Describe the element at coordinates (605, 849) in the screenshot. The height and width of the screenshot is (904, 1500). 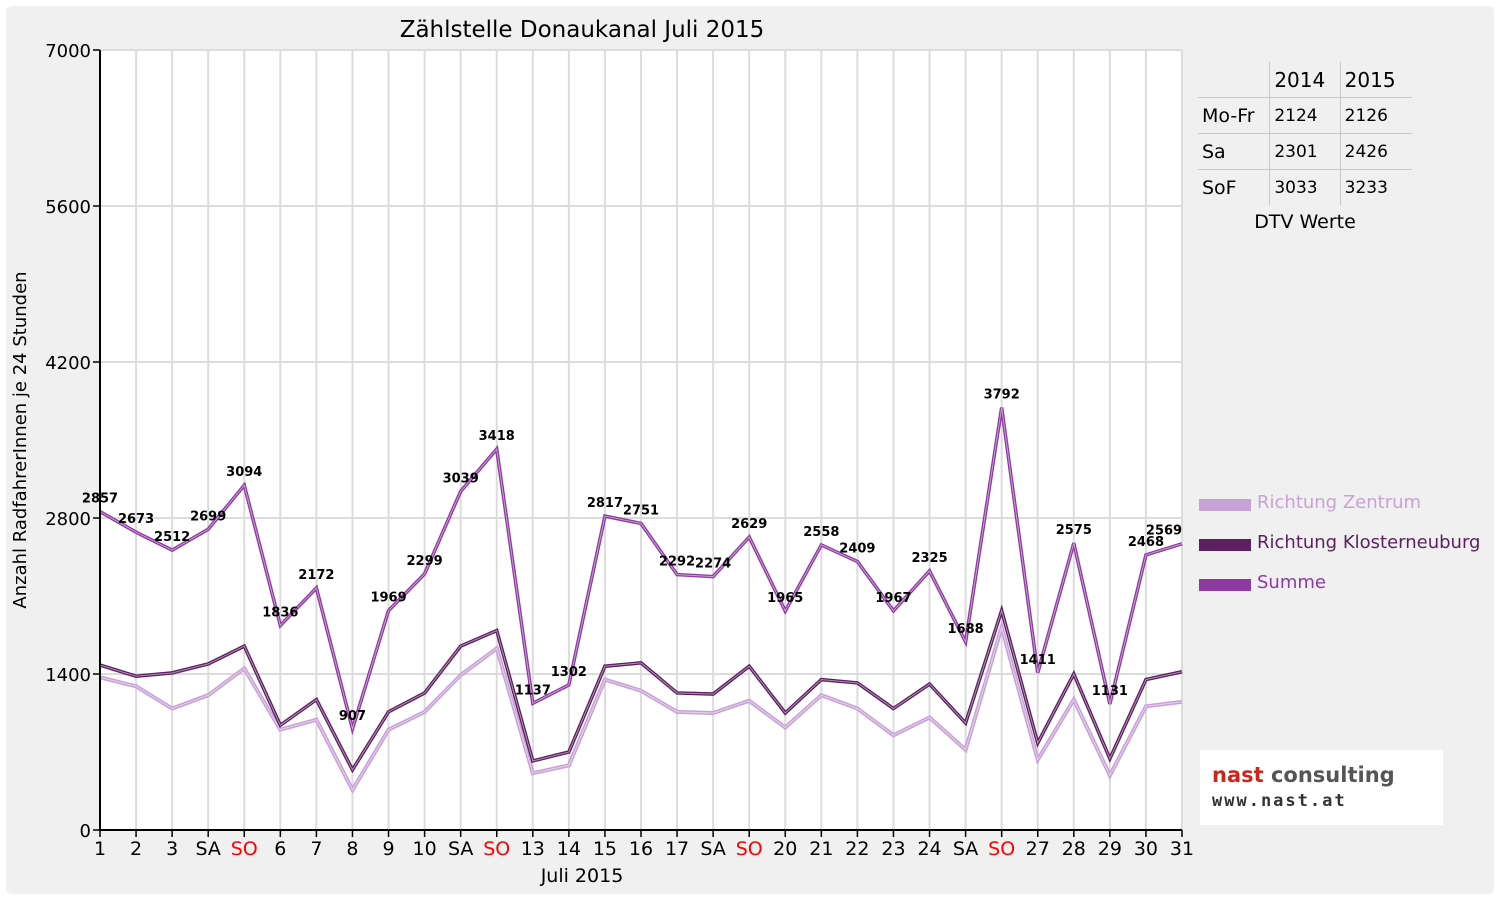
I see `x-tick-label: 15` at that location.